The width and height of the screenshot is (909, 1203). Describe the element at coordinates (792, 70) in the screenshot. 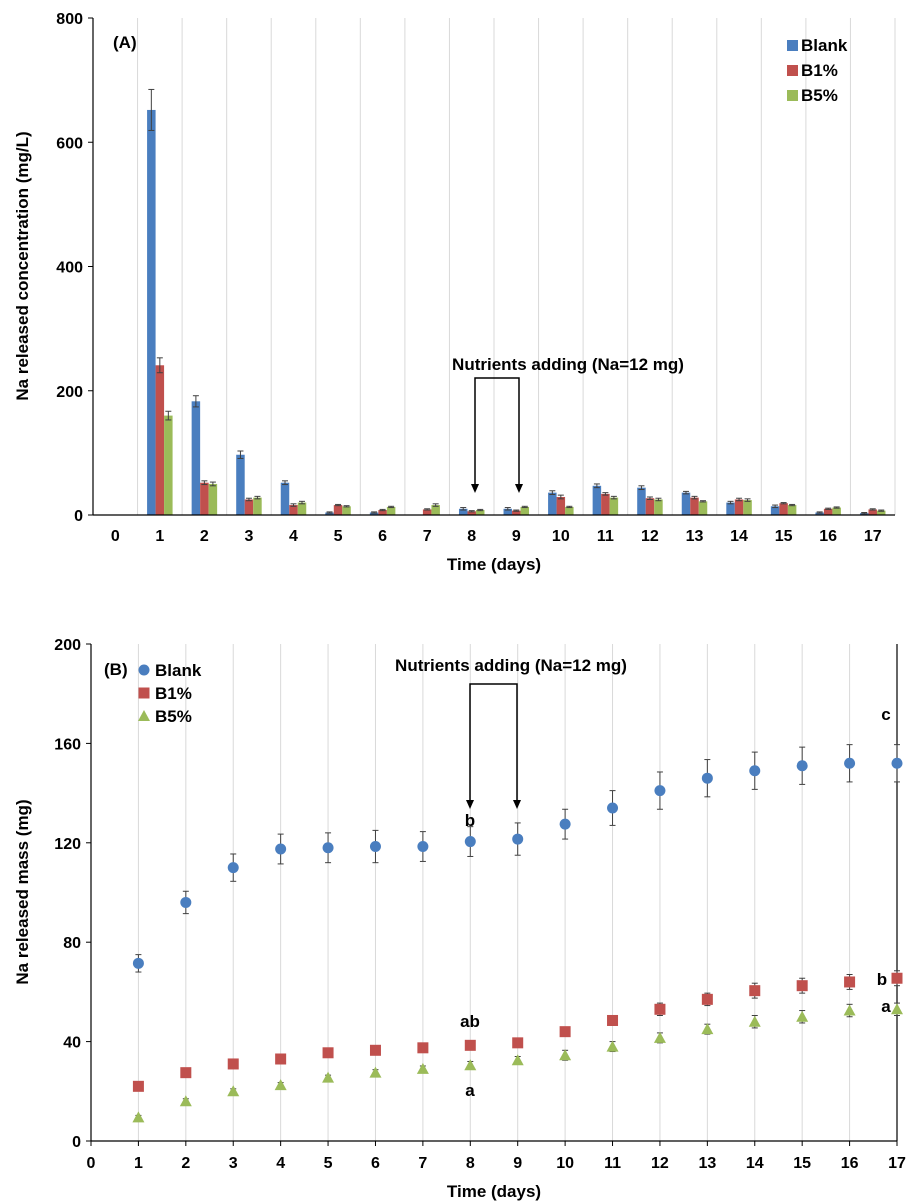

I see `legend-swatch-b1pct` at that location.